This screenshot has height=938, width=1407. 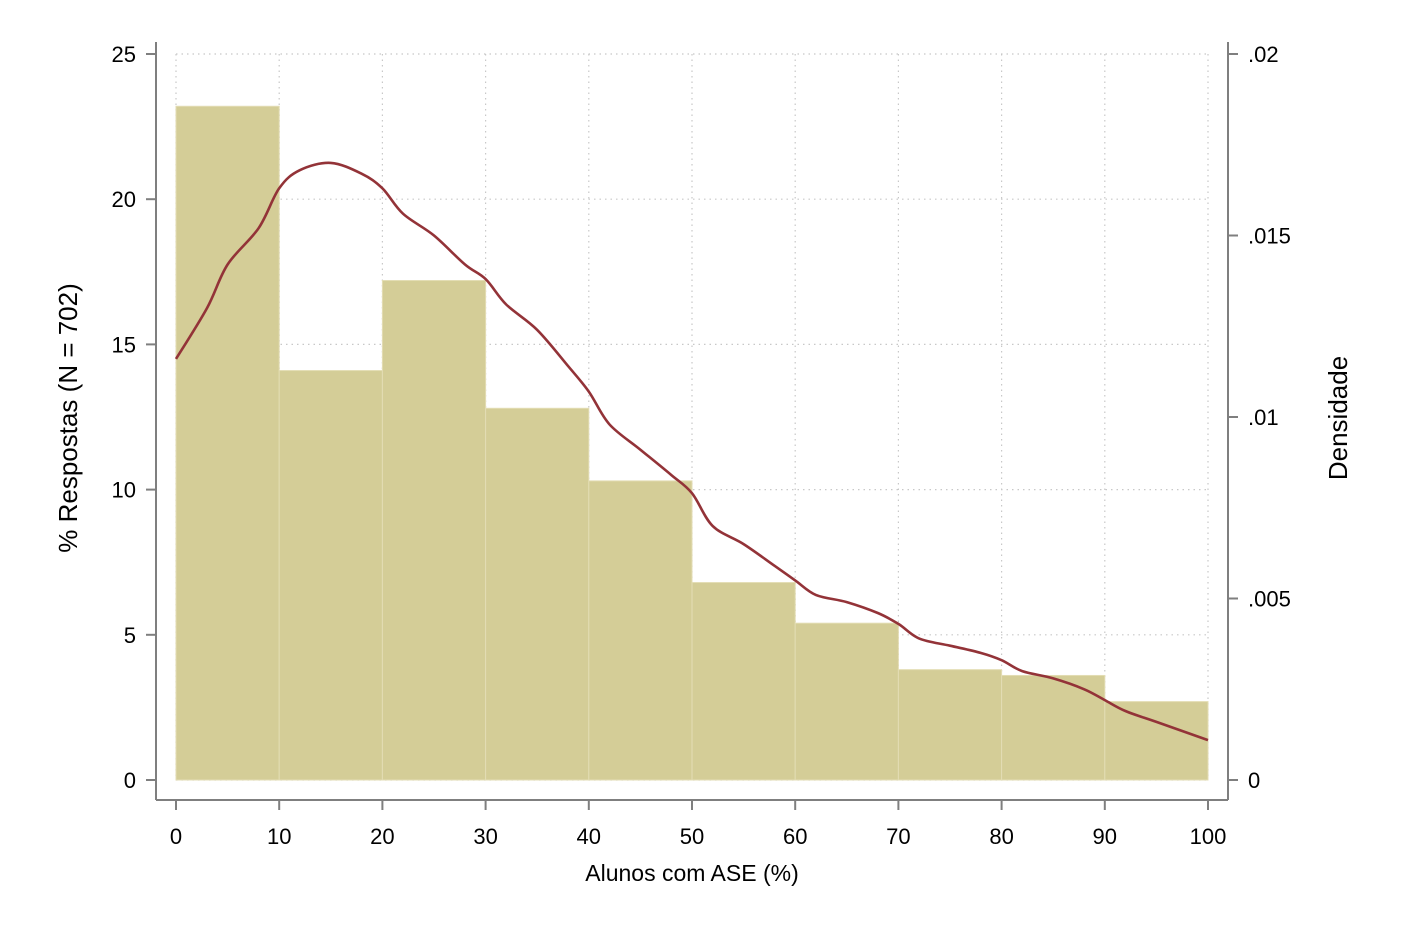 I want to click on y-tick-label-2: 10, so click(x=124, y=490).